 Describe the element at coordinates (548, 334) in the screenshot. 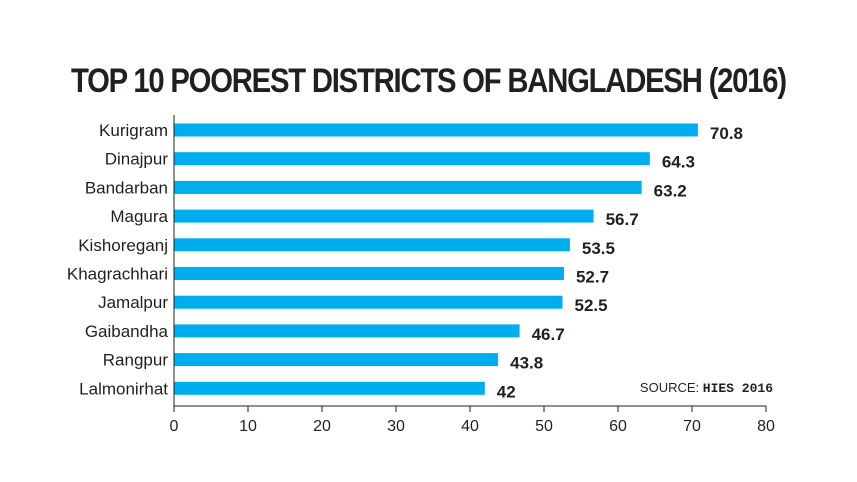

I see `value-label-gaibandha: 46.7` at that location.